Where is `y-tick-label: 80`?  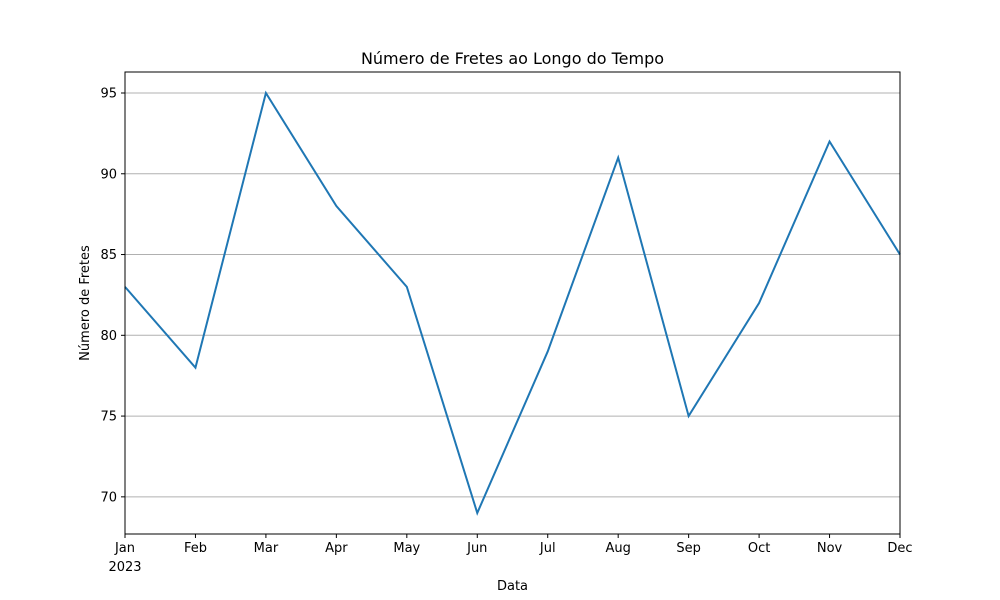 y-tick-label: 80 is located at coordinates (108, 336).